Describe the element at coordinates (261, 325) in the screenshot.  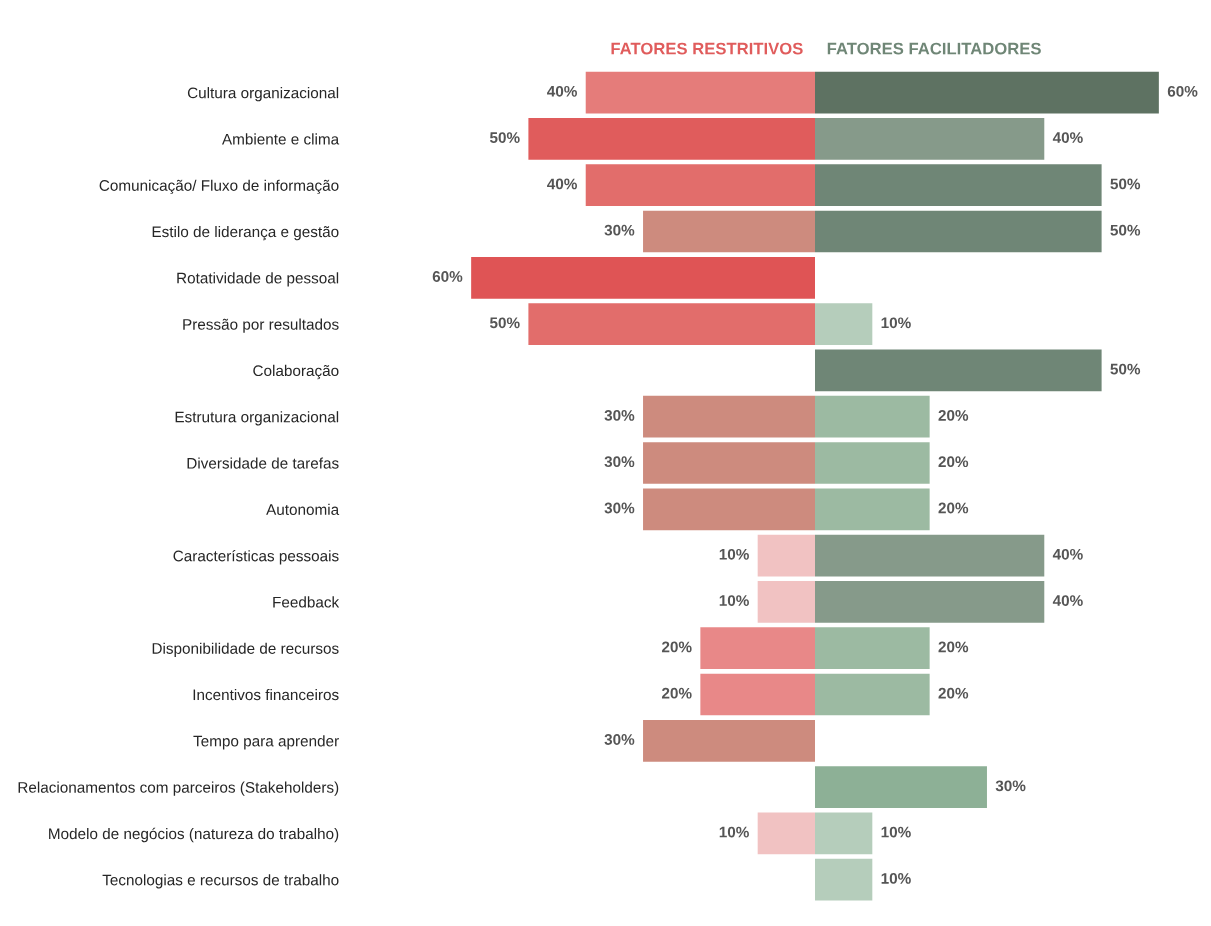
I see `y-tick-label: Pressão por resultados` at that location.